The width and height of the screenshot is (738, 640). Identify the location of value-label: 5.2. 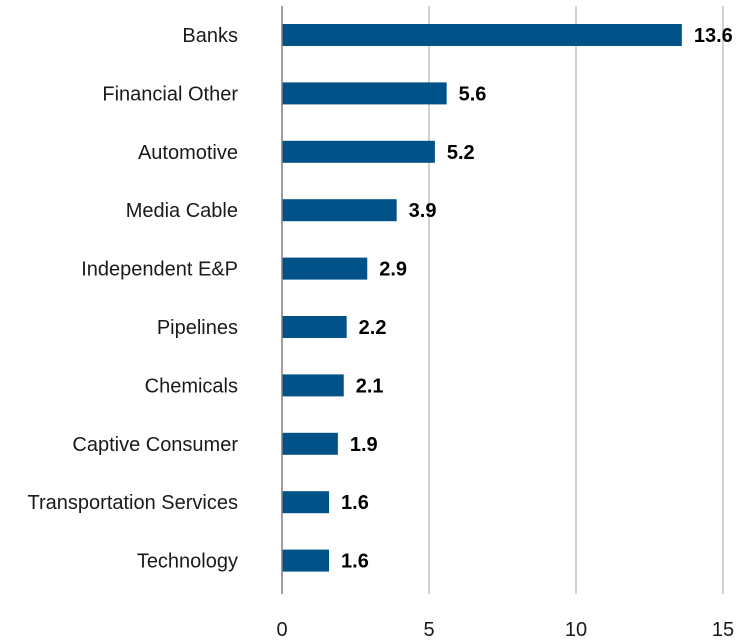
(461, 153).